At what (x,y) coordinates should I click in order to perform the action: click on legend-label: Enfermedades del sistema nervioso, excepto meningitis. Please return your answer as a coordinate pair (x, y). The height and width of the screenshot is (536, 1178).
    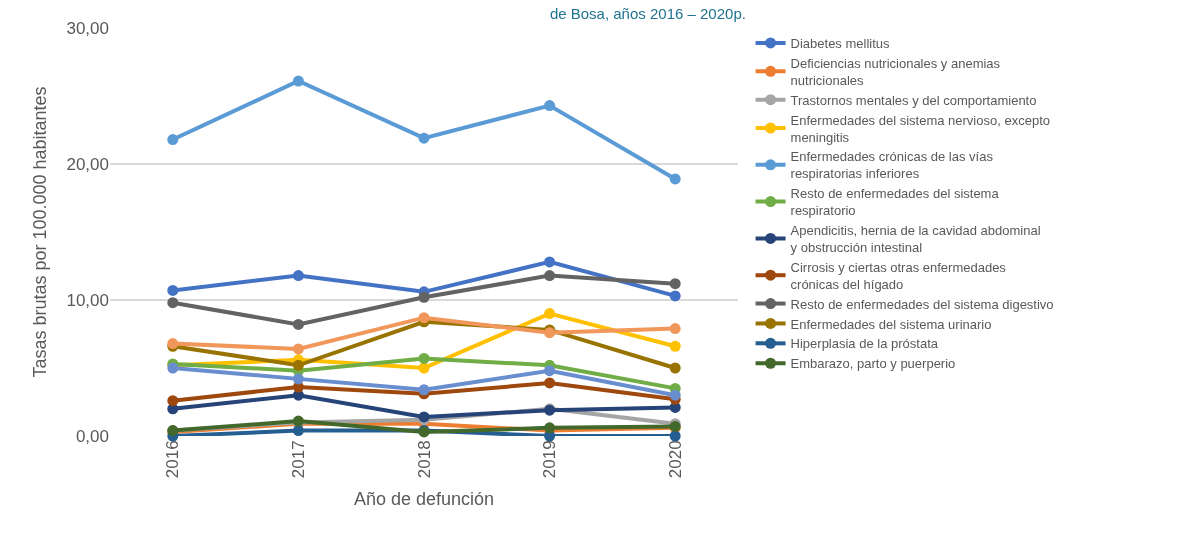
    Looking at the image, I should click on (920, 128).